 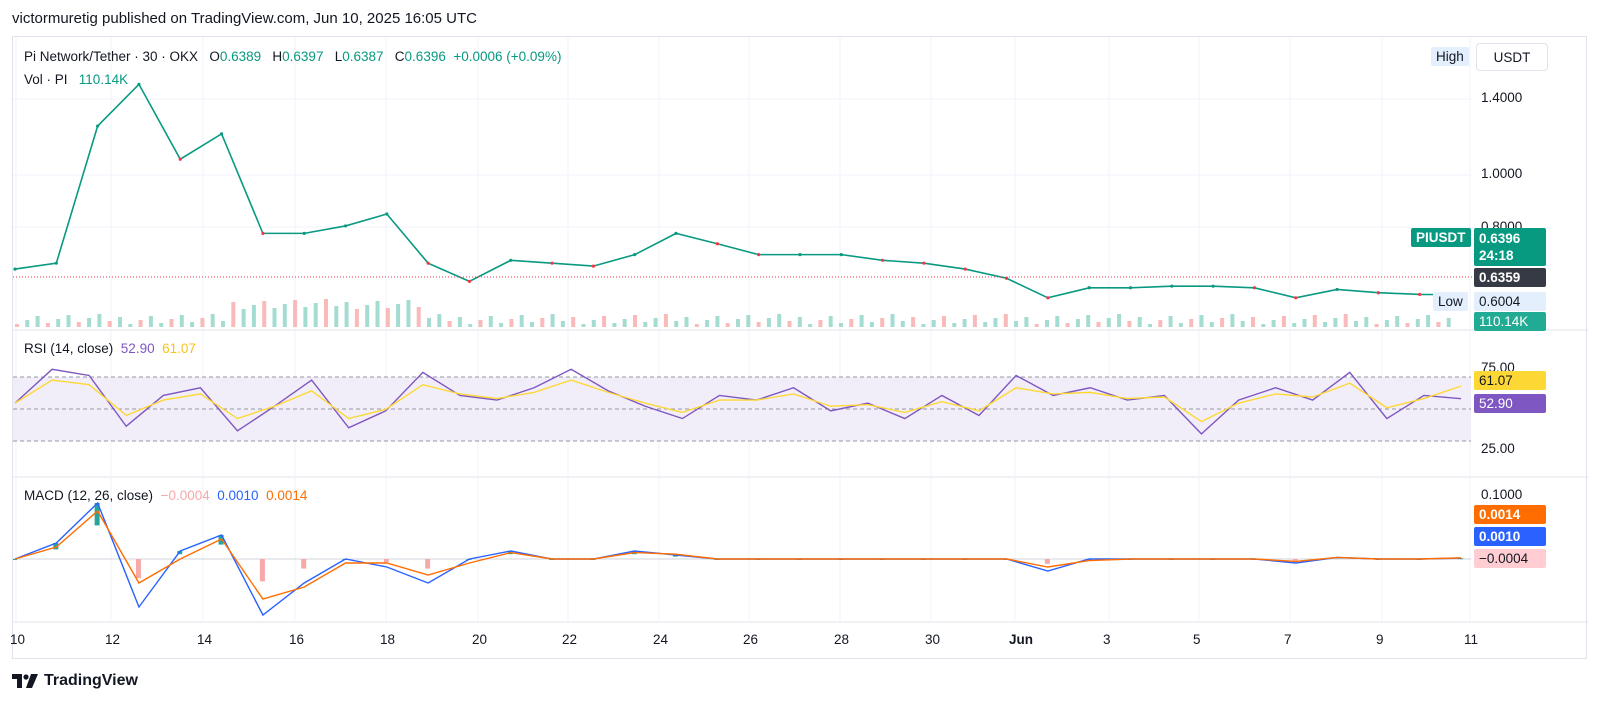 I want to click on open-label: O, so click(x=214, y=56).